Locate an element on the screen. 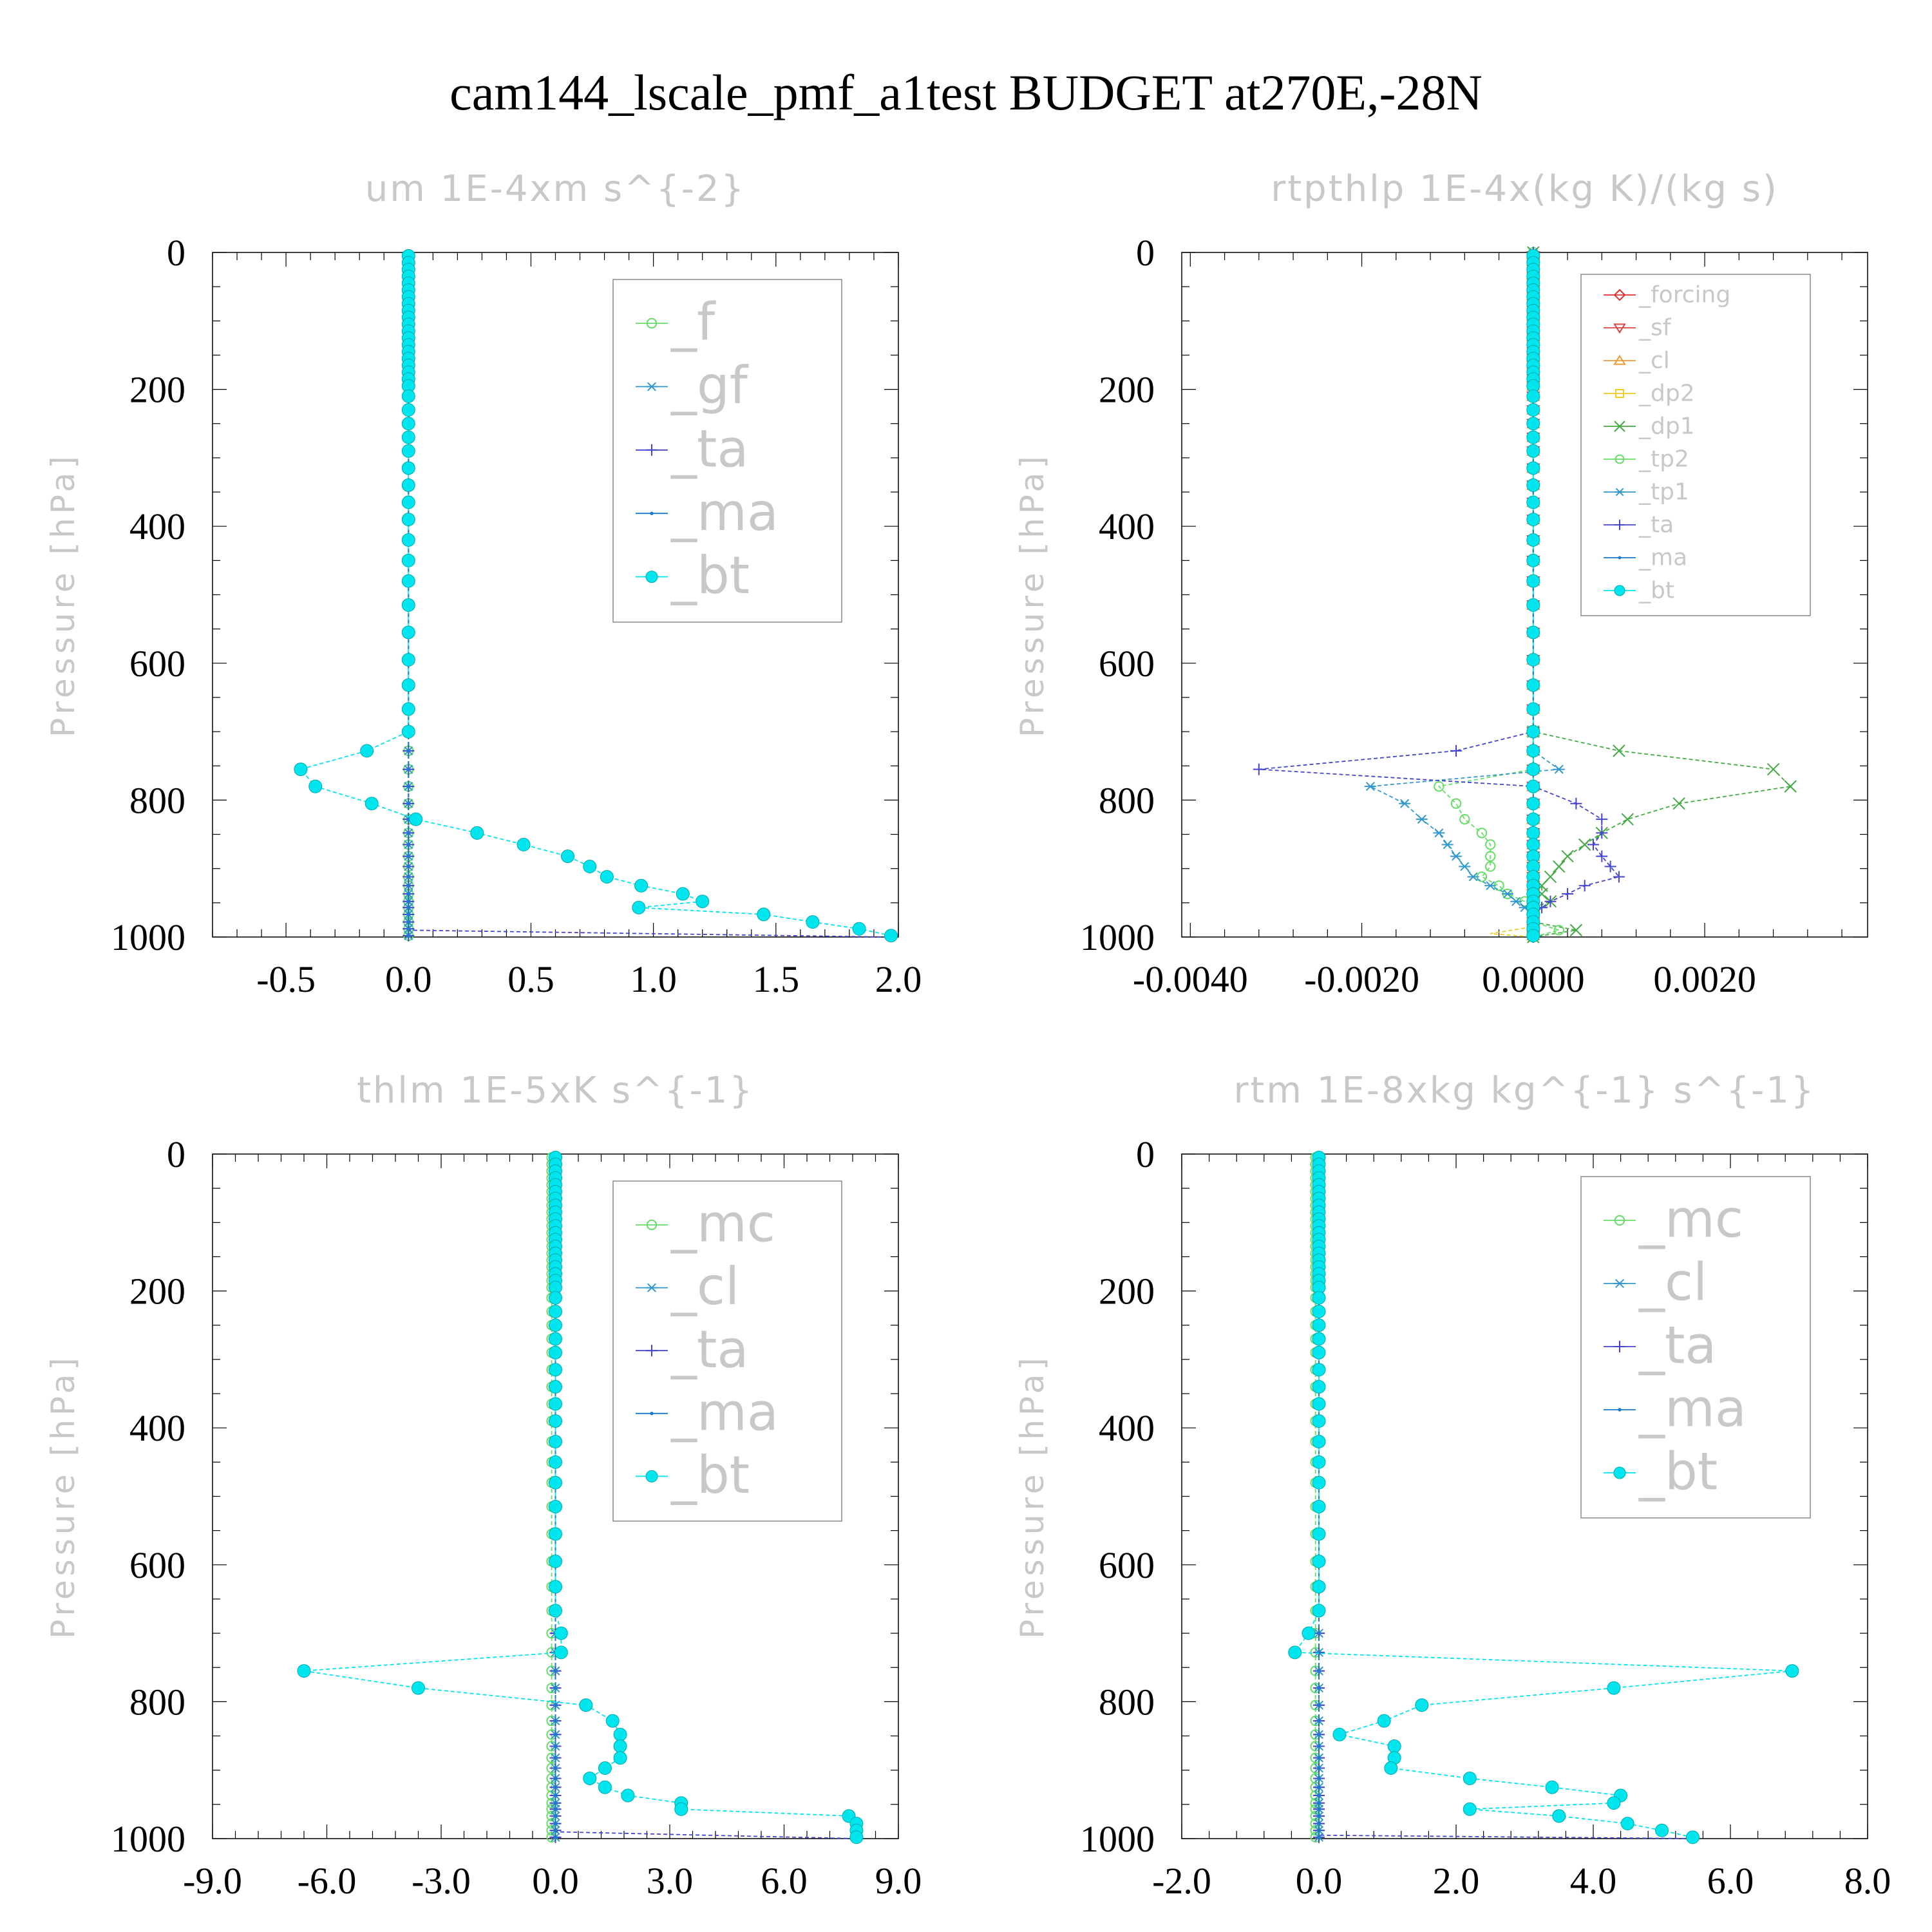 The width and height of the screenshot is (1932, 1932). y-tick-label: 1000 is located at coordinates (1117, 937).